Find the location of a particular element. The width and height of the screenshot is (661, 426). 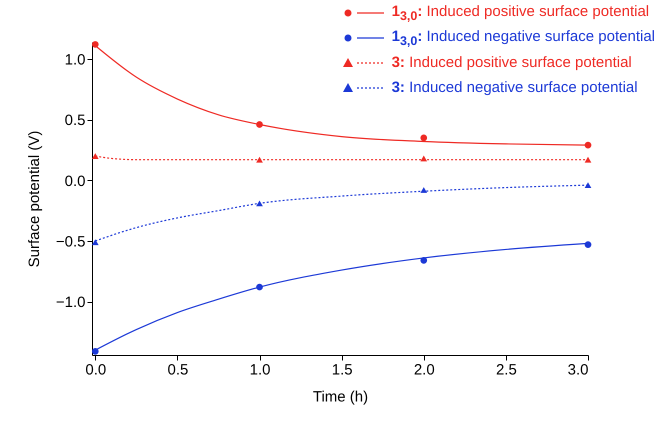

x-axis-title: Time (h) is located at coordinates (340, 397).